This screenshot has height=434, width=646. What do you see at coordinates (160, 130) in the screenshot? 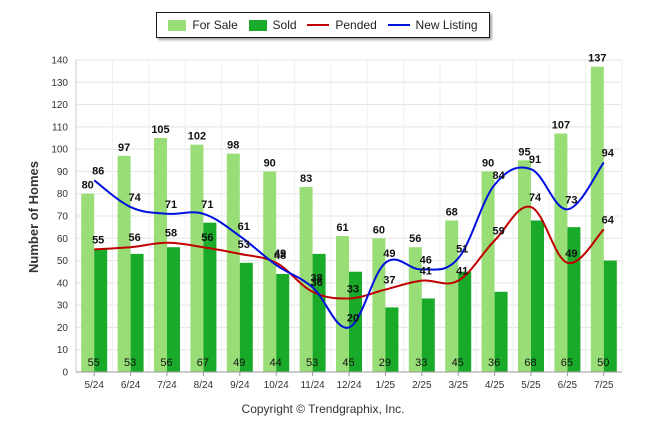
I see `label-for-sale: 105` at bounding box center [160, 130].